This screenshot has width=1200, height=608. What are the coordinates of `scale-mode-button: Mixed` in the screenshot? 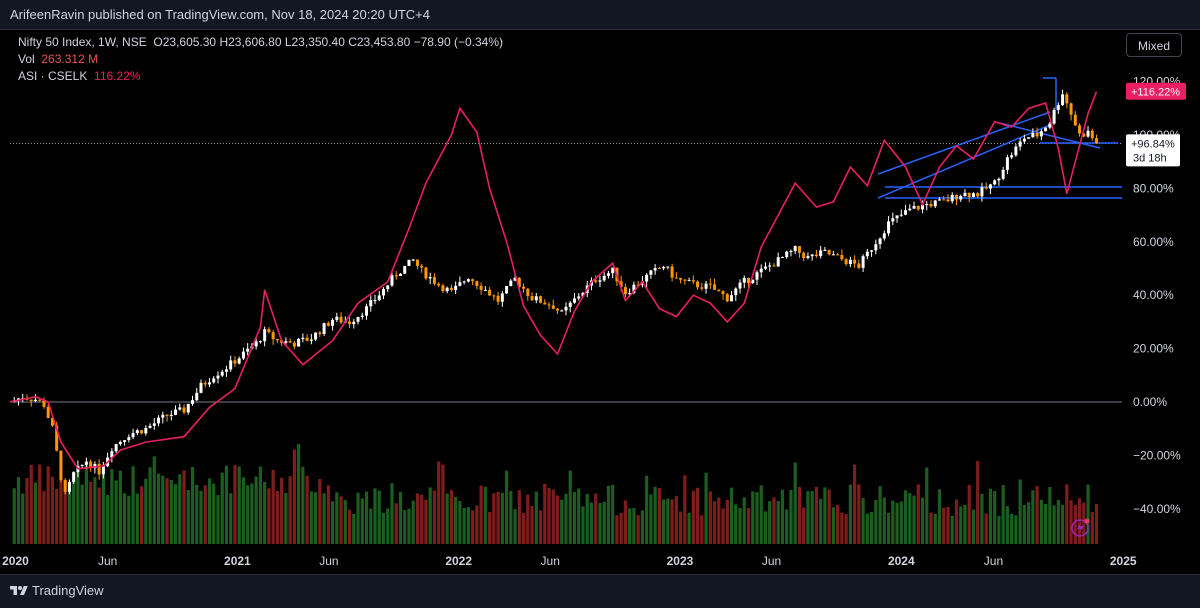 It's located at (1154, 45).